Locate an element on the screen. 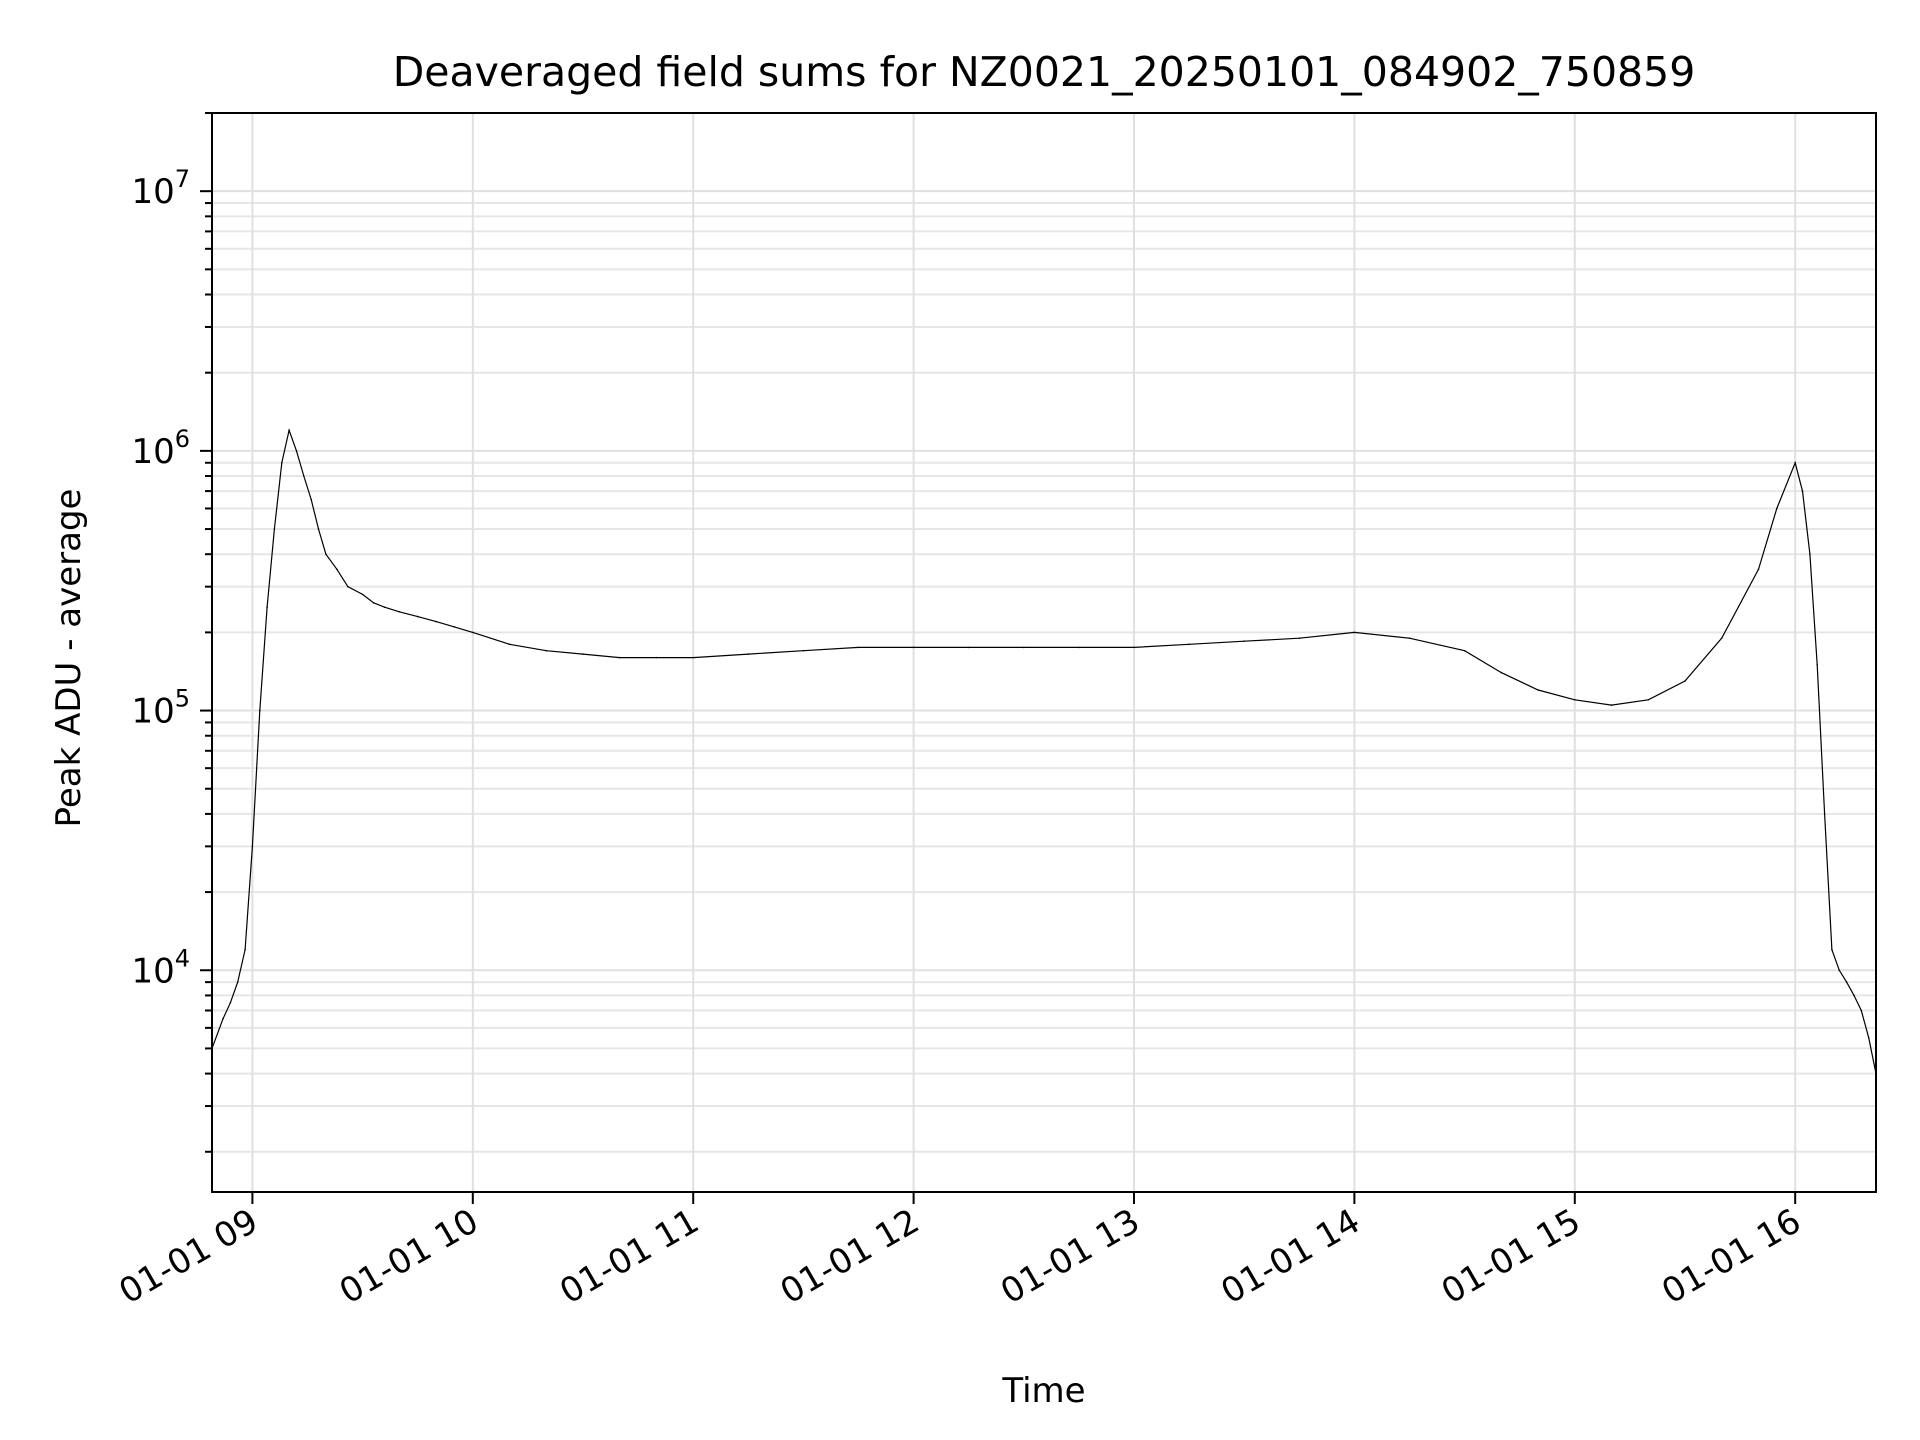 This screenshot has width=1920, height=1440. x-tick-label: 01-01 15 is located at coordinates (1511, 1256).